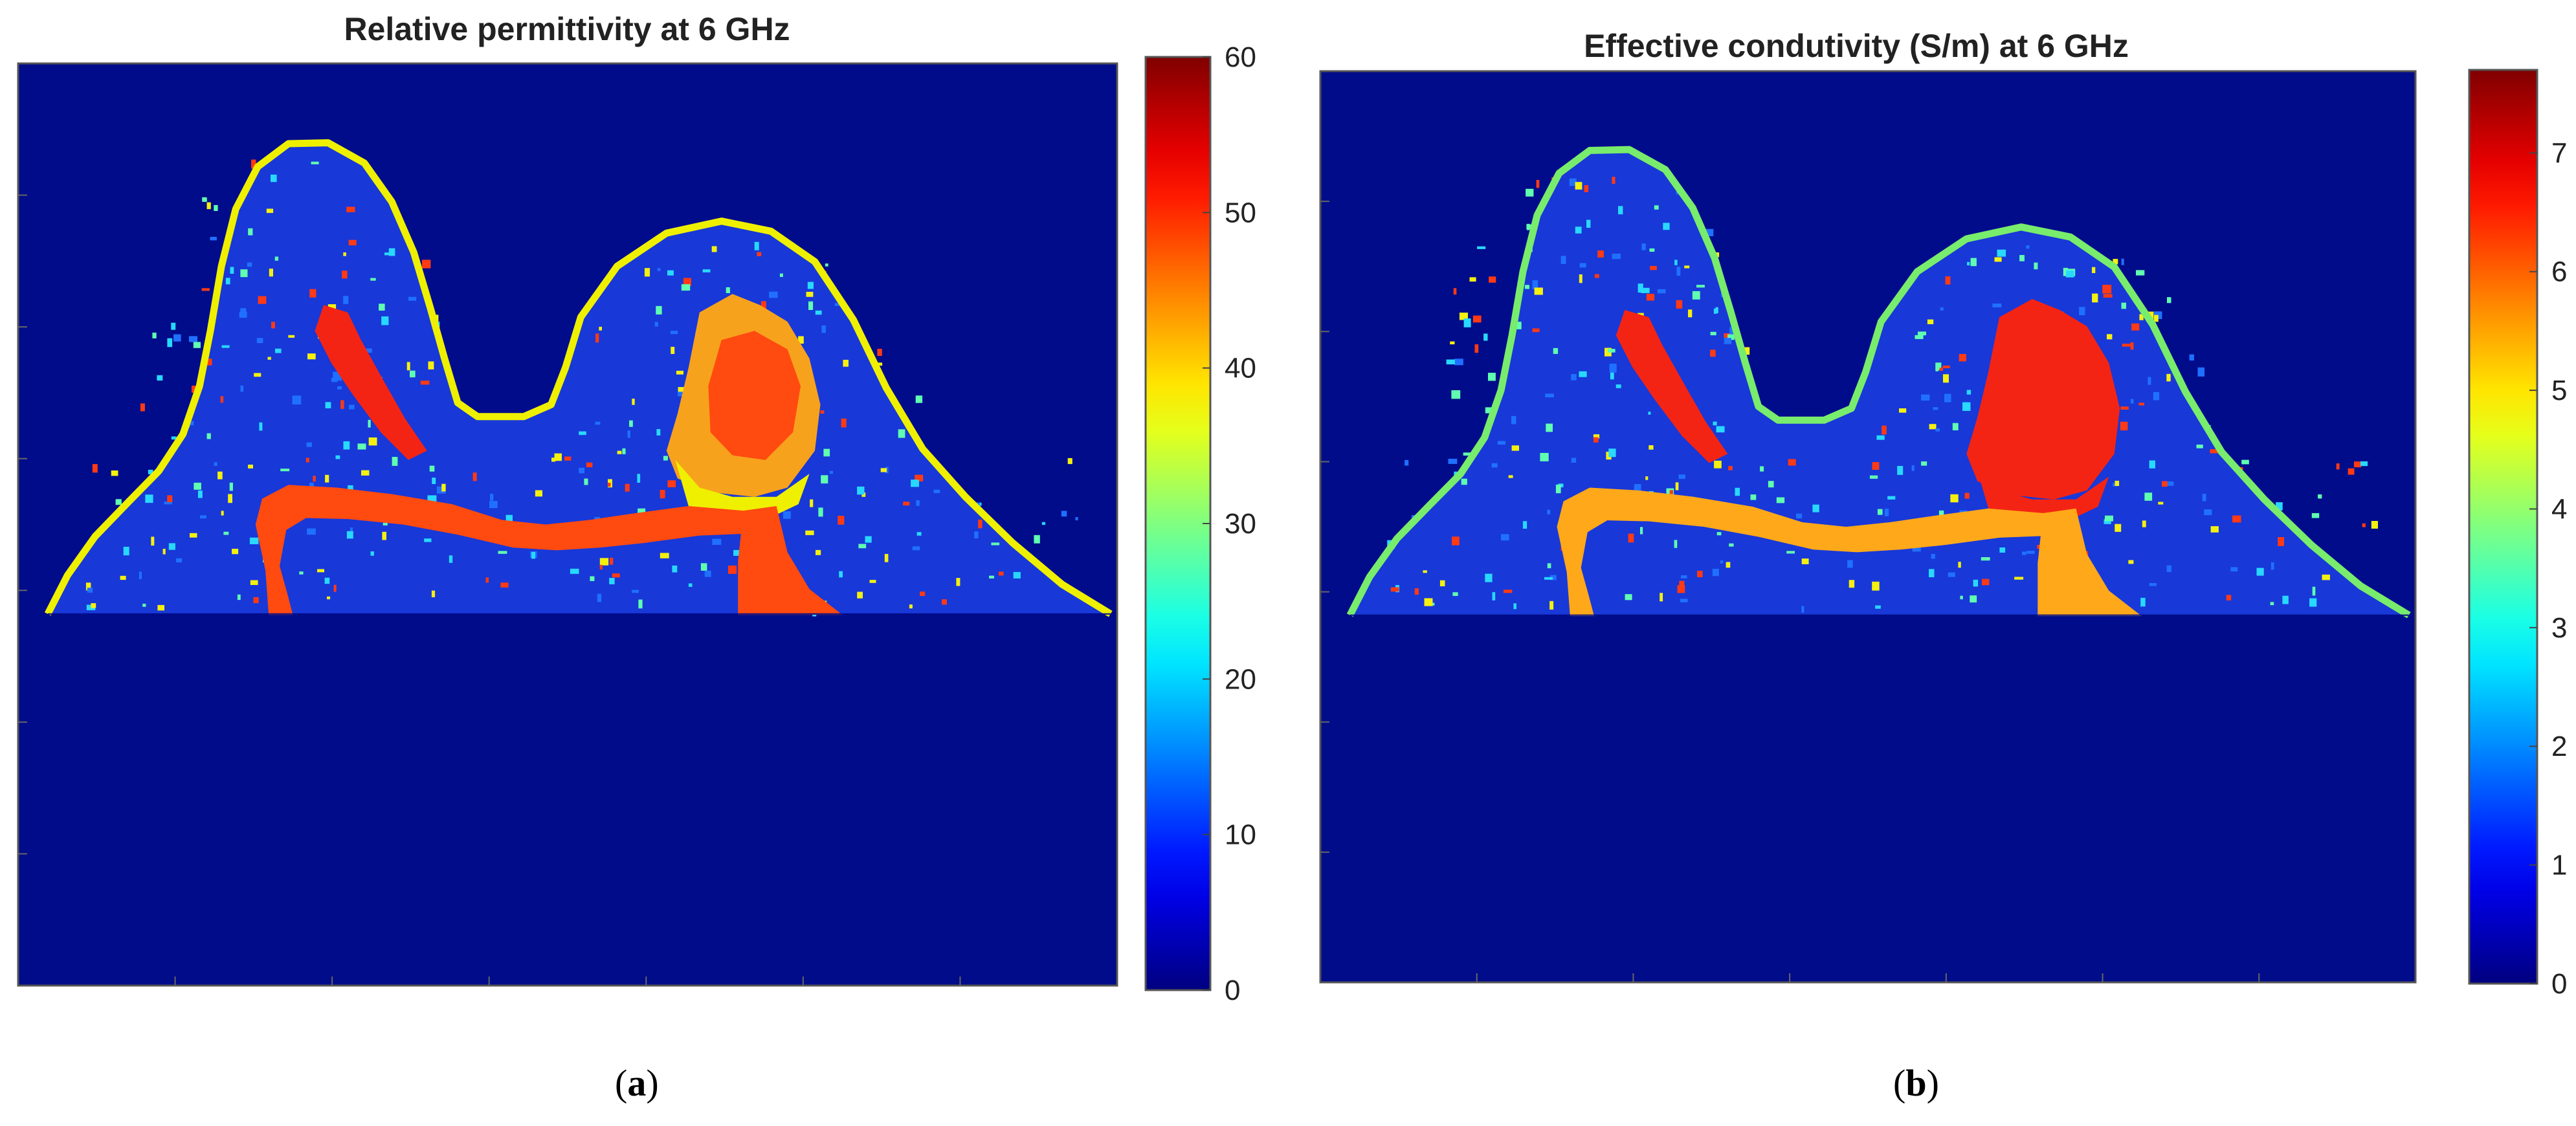 The height and width of the screenshot is (1126, 2576). What do you see at coordinates (371, 382) in the screenshot?
I see `left-gland-duct` at bounding box center [371, 382].